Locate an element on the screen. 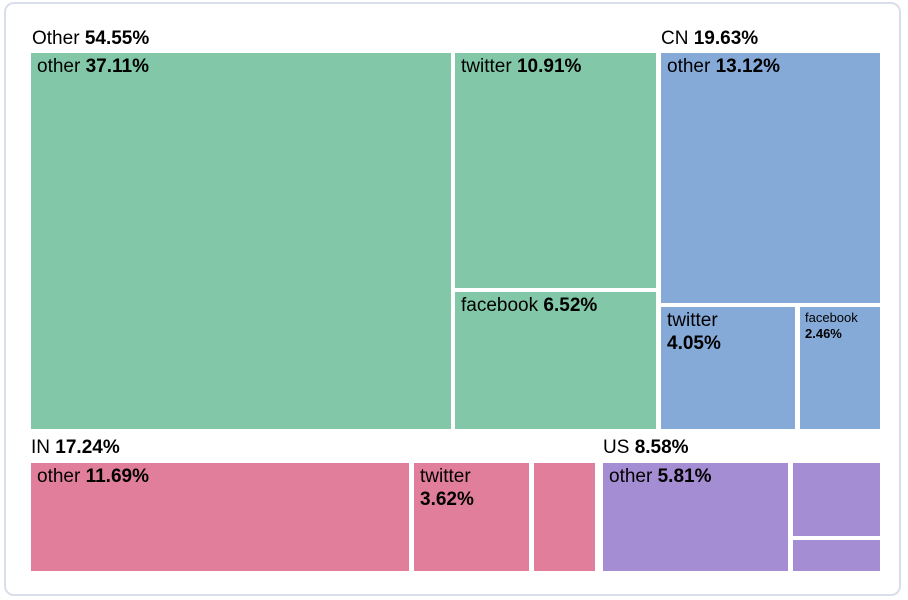 The height and width of the screenshot is (600, 908). cell-value: 6.52% is located at coordinates (570, 305).